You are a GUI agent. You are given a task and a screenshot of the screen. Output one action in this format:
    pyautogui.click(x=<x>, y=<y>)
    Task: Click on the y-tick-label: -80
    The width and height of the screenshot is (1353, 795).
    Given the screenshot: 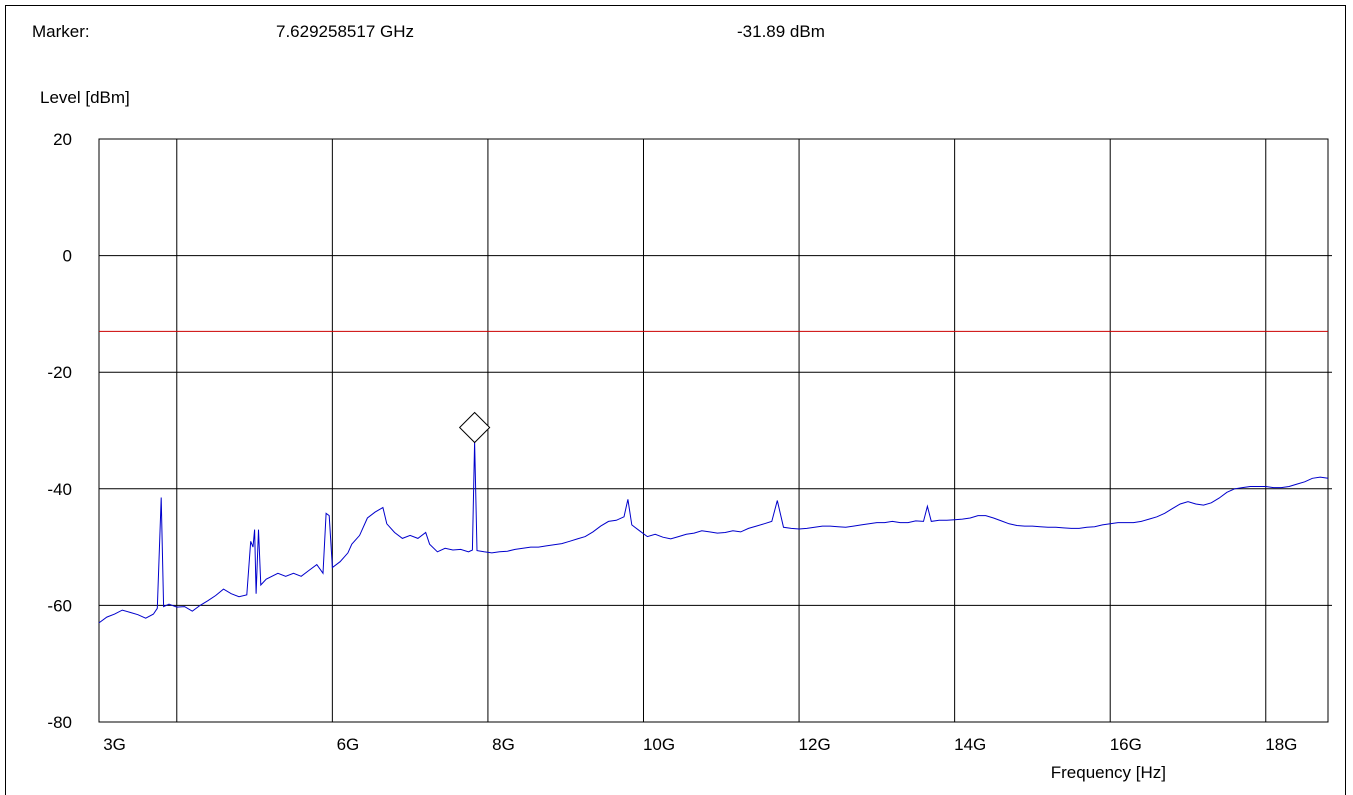 What is the action you would take?
    pyautogui.click(x=59, y=722)
    